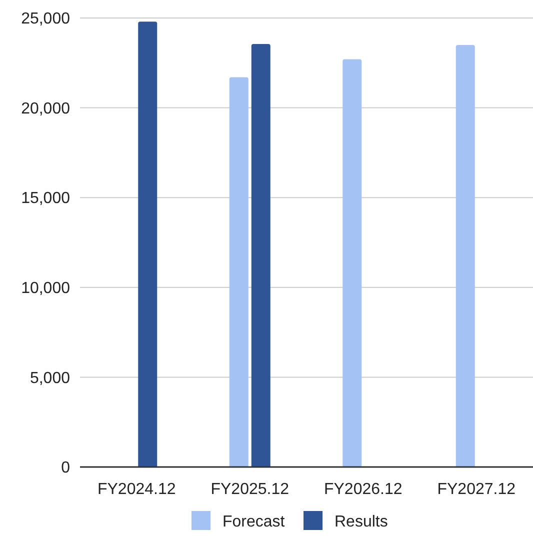 The height and width of the screenshot is (537, 533). Describe the element at coordinates (45, 288) in the screenshot. I see `y-tick-label: 10,000` at that location.